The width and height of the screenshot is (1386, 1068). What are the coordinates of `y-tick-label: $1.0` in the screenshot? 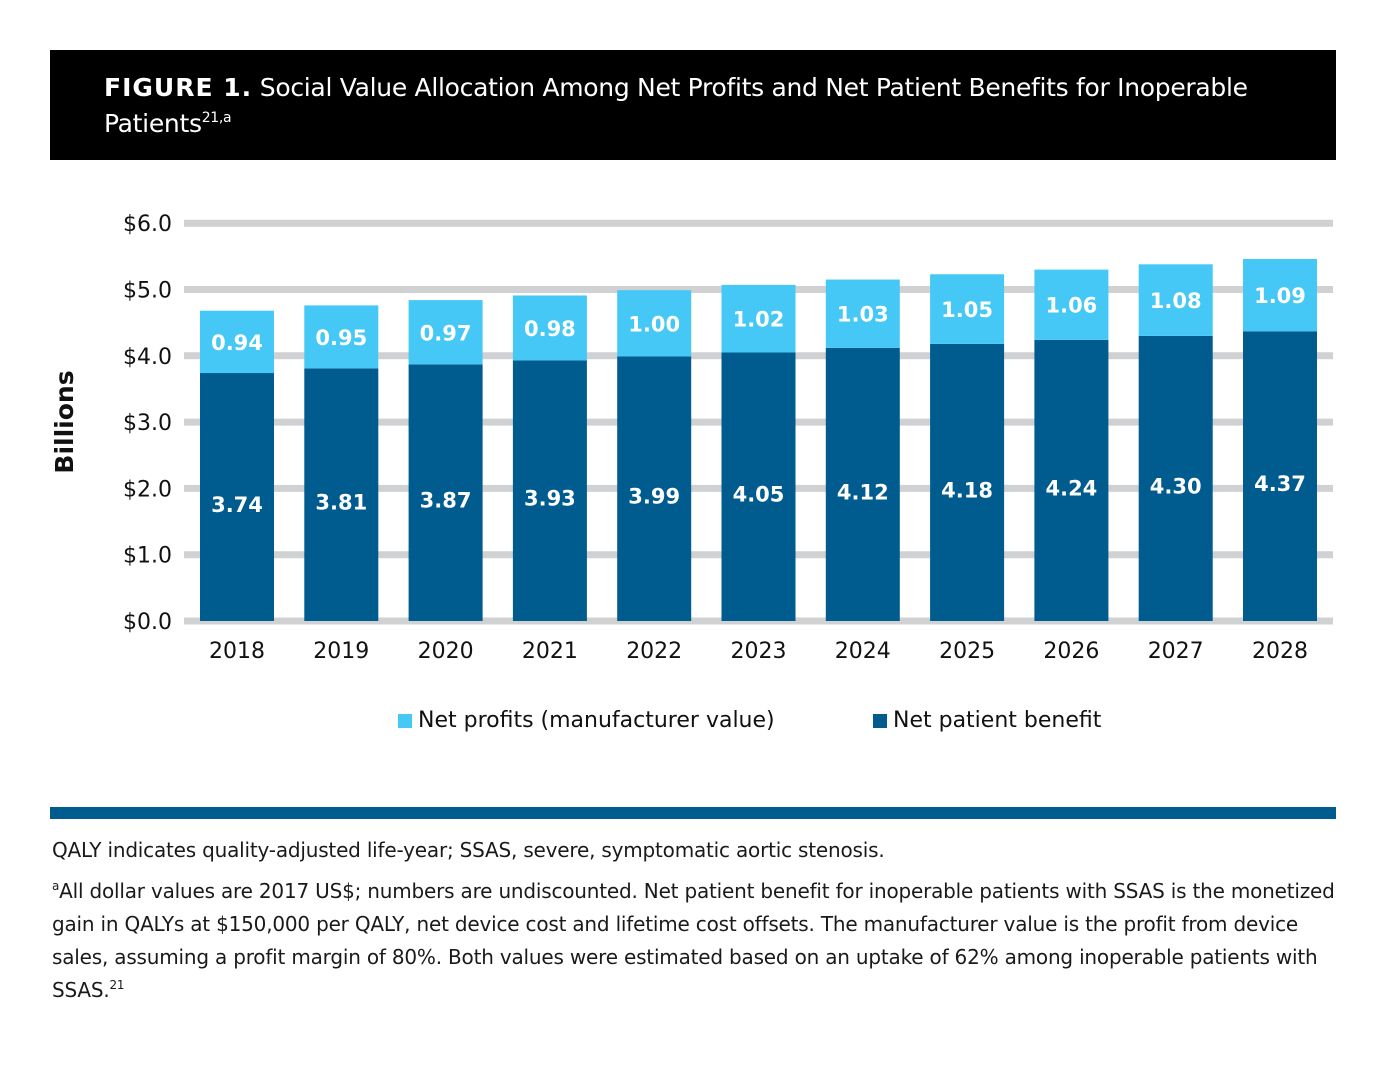 It's located at (147, 556).